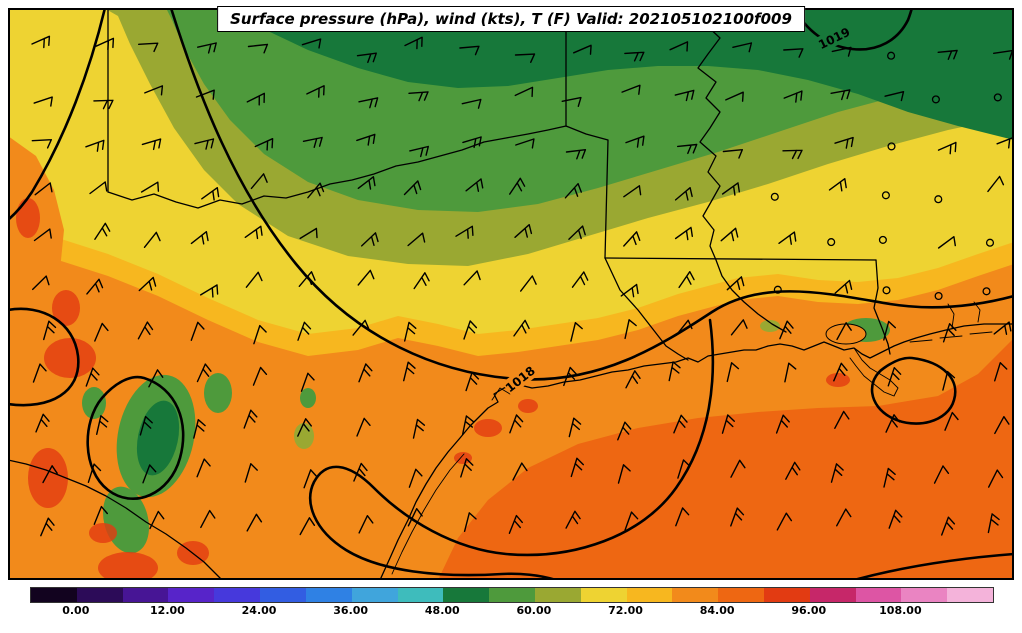  I want to click on colorbar-tick-label: 96.00, so click(809, 610).